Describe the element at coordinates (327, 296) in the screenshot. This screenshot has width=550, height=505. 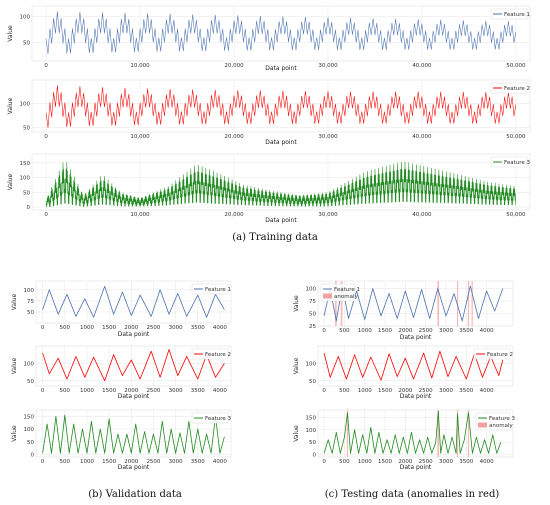
I see `legend-swatch` at that location.